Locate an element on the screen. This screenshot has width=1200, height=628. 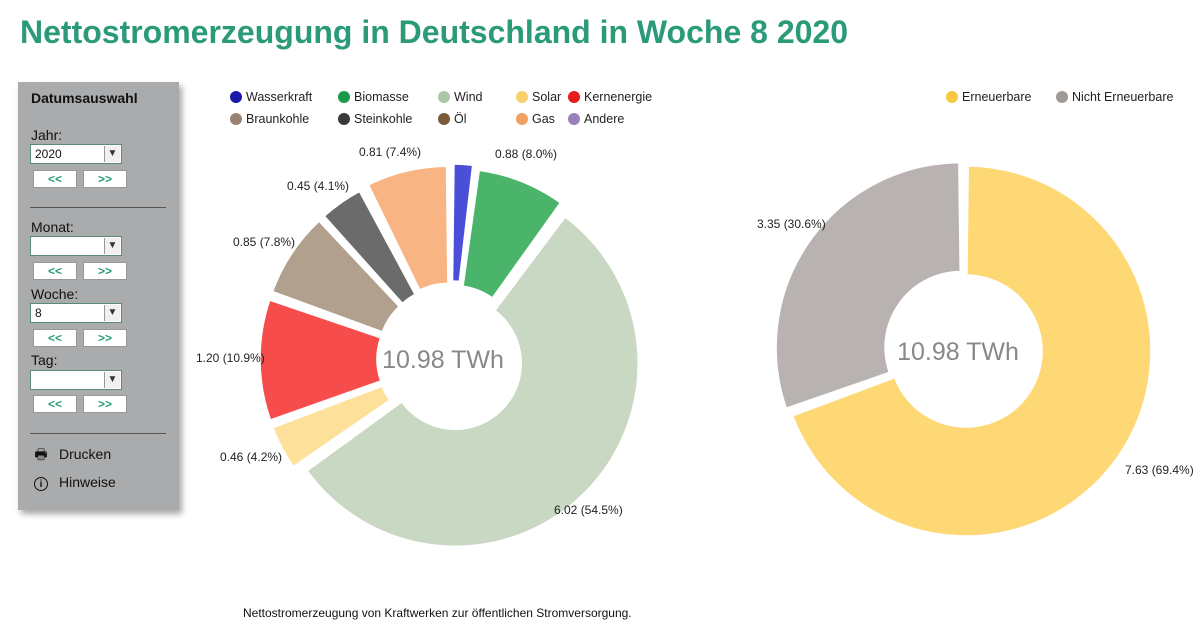
slice-wasserkraft is located at coordinates (462, 223).